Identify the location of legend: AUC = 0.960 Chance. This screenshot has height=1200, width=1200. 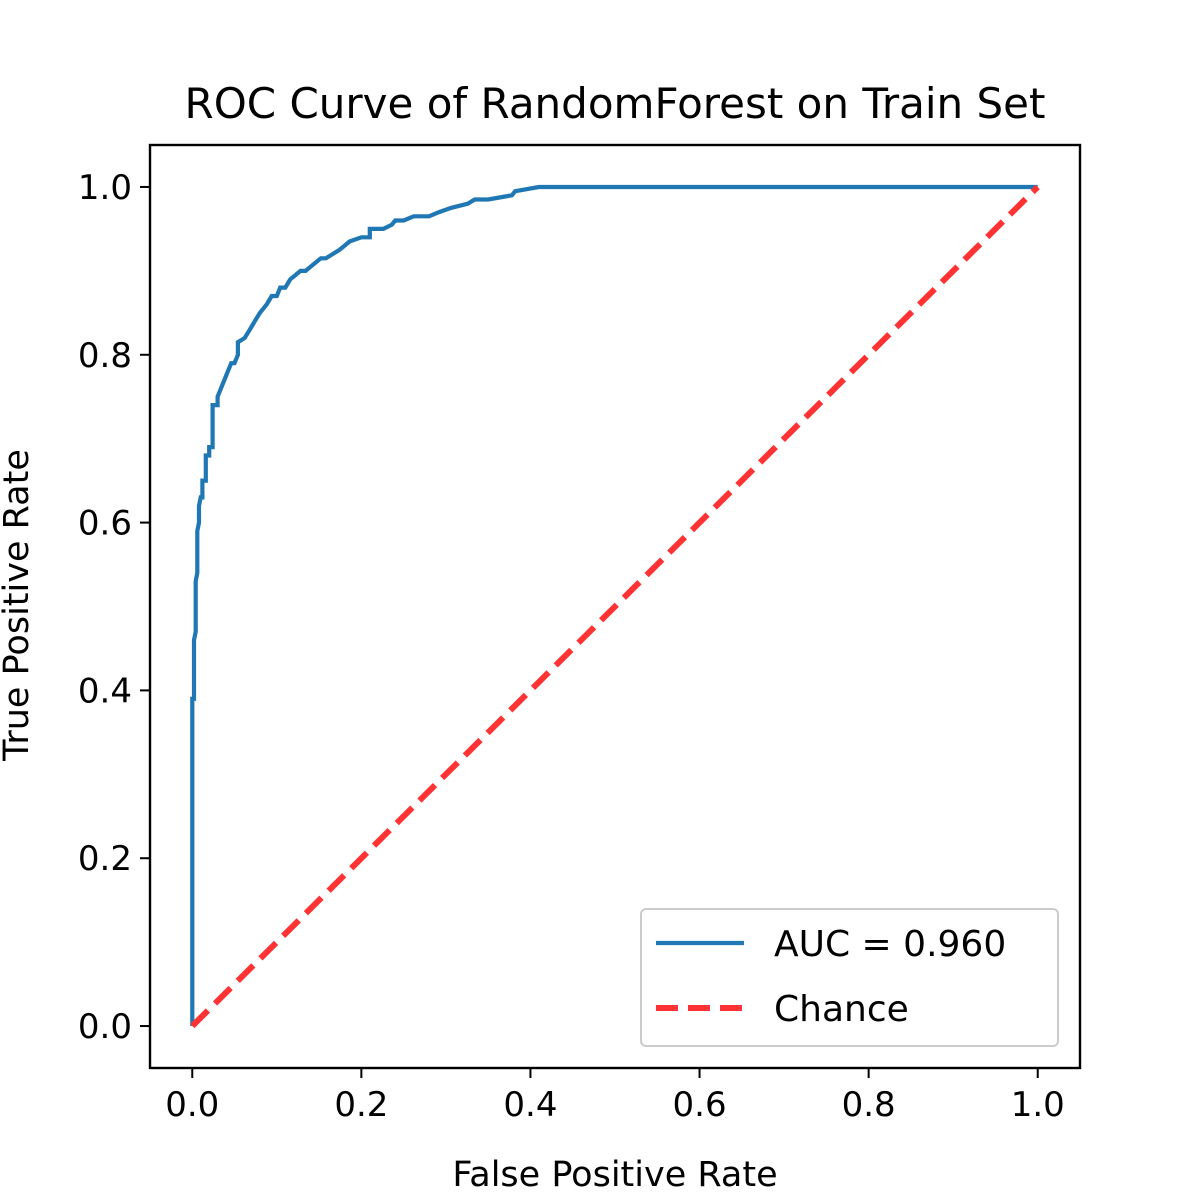
(849, 977).